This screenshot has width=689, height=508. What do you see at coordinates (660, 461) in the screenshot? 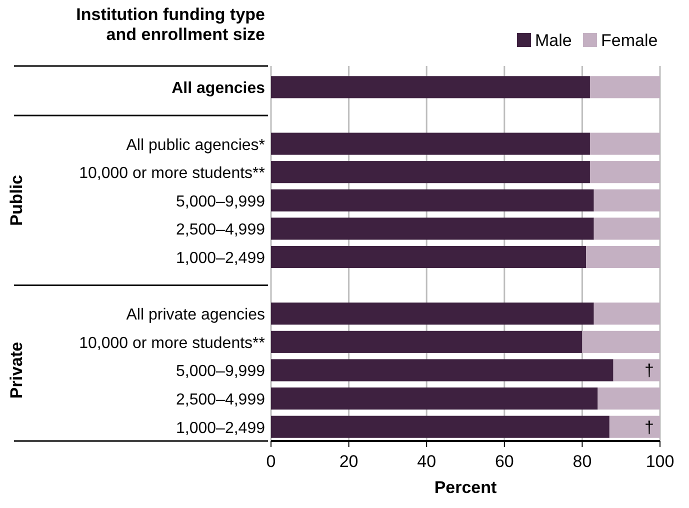
I see `x-tick-label: 100` at bounding box center [660, 461].